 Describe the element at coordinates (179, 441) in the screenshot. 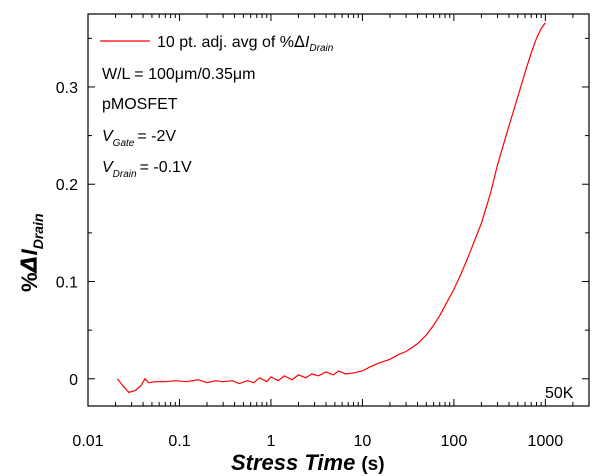

I see `x-tick-label: 0.1` at that location.